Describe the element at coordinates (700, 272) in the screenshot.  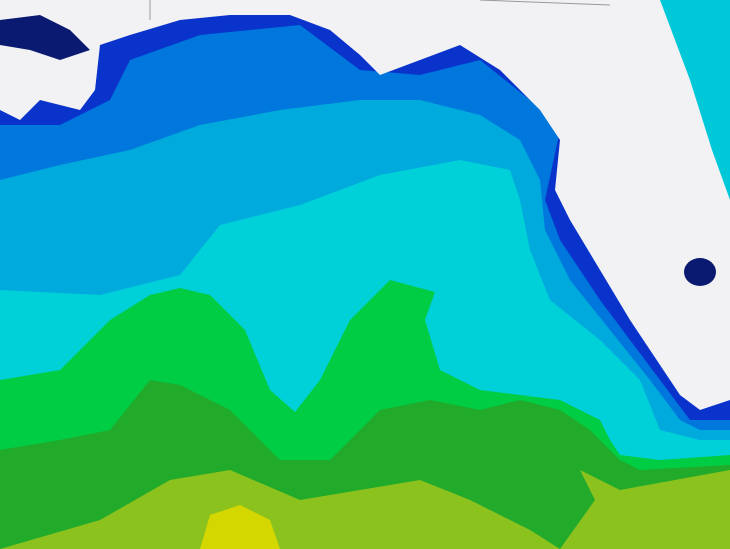
I see `lake` at that location.